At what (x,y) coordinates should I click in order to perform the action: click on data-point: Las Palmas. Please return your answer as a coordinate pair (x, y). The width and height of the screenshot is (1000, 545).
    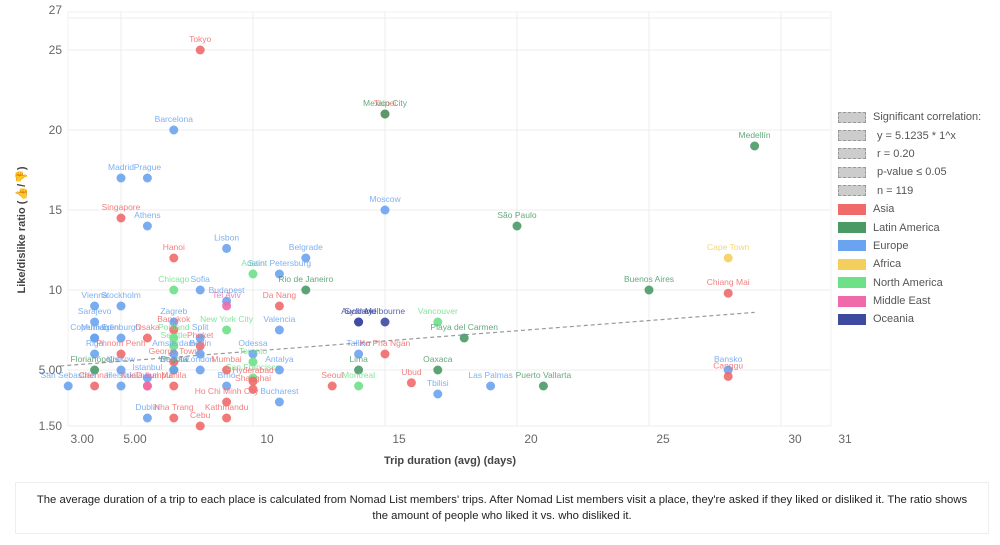
    Looking at the image, I should click on (490, 380).